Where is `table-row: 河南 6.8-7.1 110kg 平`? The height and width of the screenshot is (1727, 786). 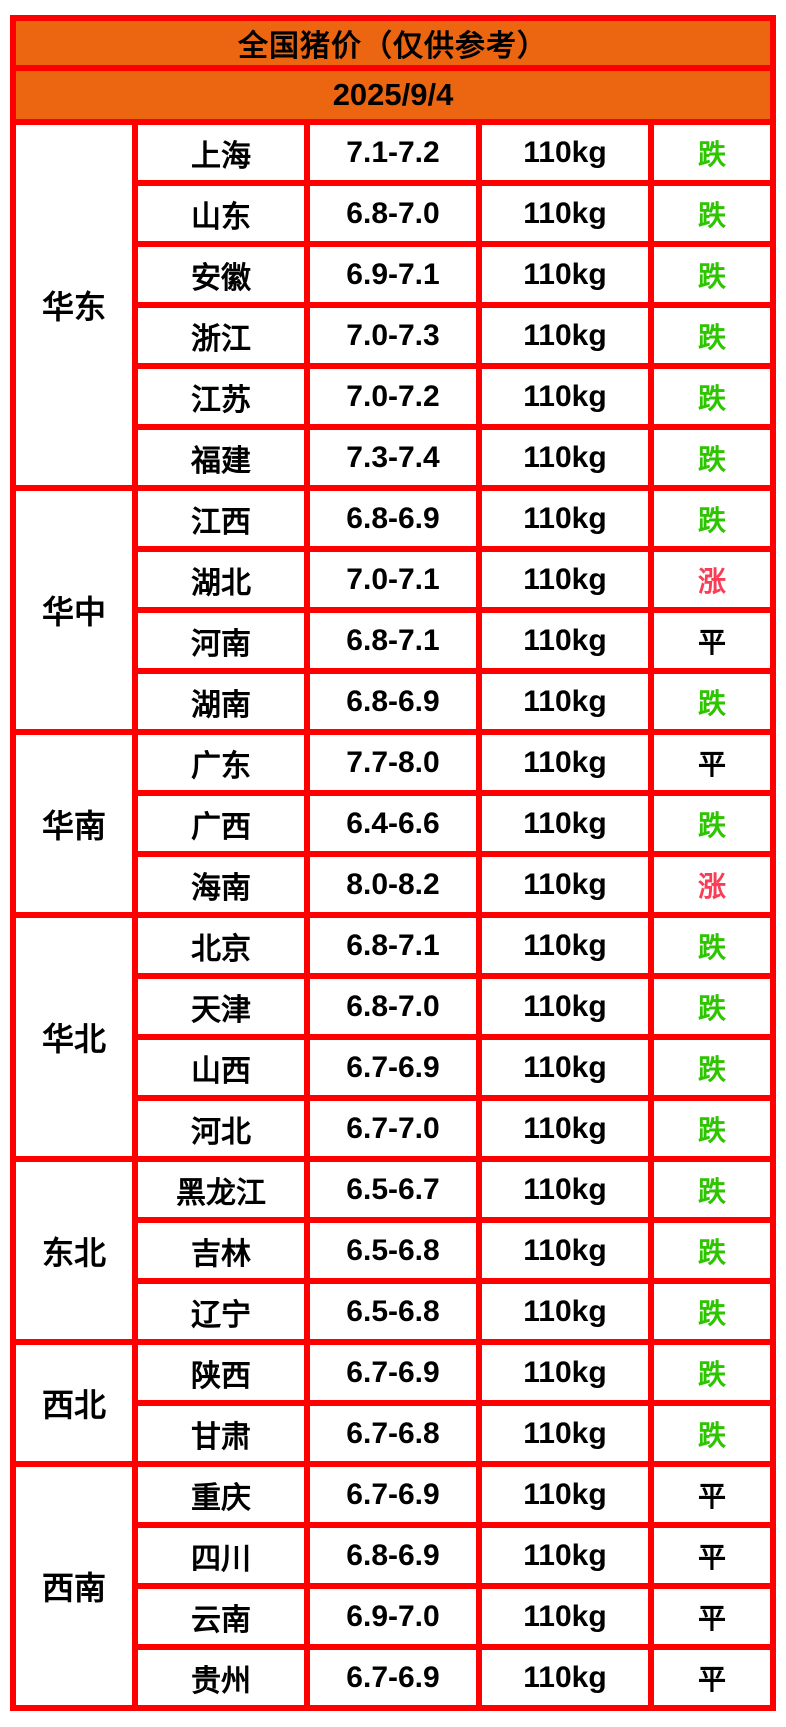
table-row: 河南 6.8-7.1 110kg 平 is located at coordinates (395, 640).